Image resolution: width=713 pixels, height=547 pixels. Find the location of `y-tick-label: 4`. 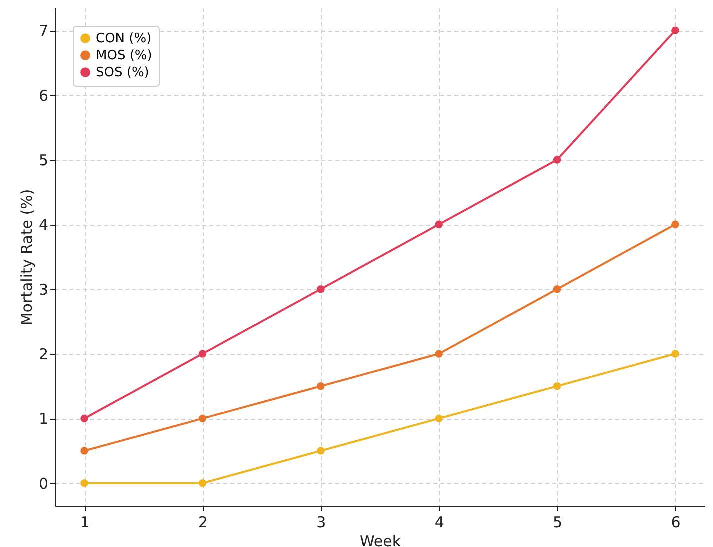

y-tick-label: 4 is located at coordinates (43, 225).